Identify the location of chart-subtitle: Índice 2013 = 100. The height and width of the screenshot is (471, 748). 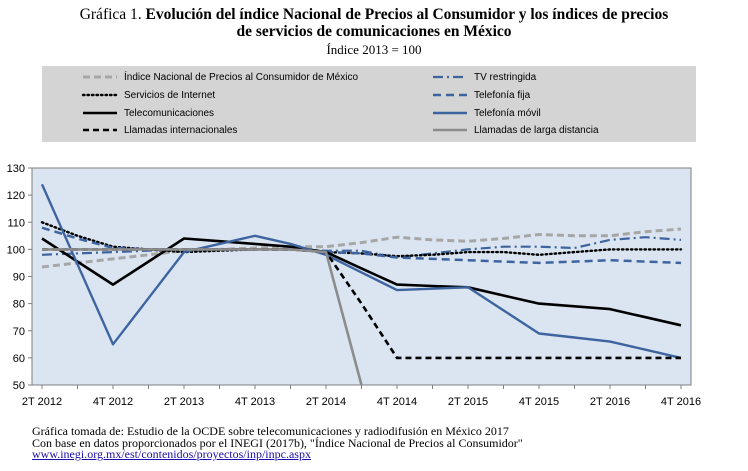
(374, 49).